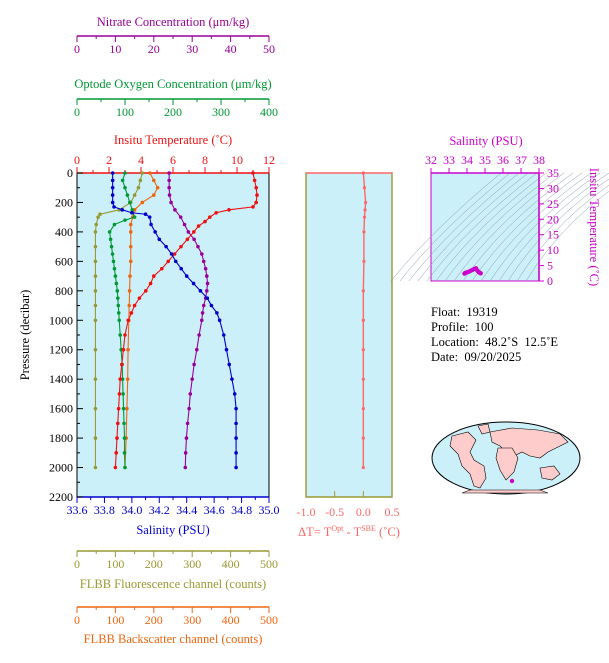  I want to click on ts-temperature-tick-label: 35, so click(553, 173).